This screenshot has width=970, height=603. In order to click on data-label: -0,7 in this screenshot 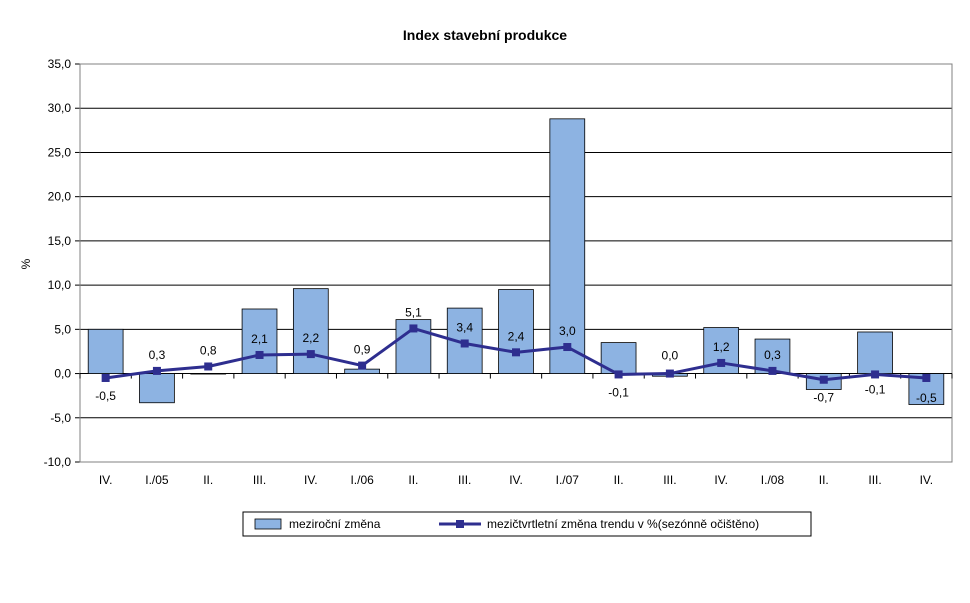, I will do `click(823, 398)`.